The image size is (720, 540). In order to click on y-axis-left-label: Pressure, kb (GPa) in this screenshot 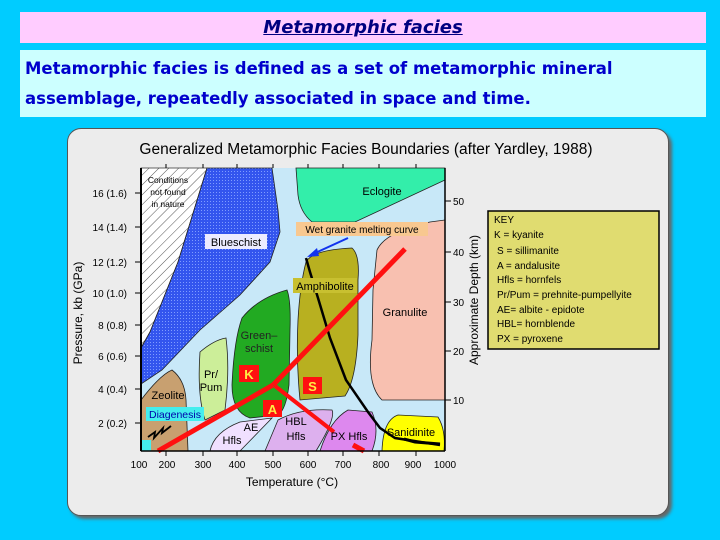, I will do `click(78, 313)`.